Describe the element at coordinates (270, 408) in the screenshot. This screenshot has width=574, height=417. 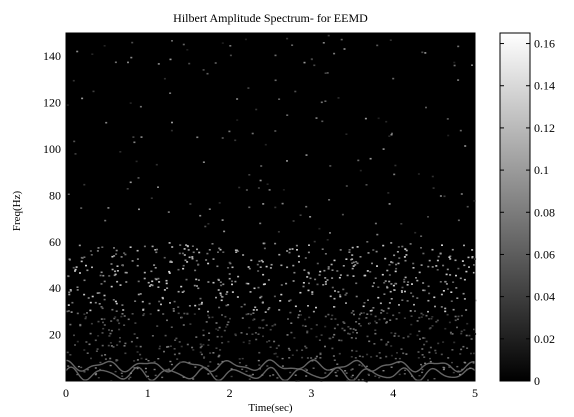
I see `x-axis-label: Time(sec)` at that location.